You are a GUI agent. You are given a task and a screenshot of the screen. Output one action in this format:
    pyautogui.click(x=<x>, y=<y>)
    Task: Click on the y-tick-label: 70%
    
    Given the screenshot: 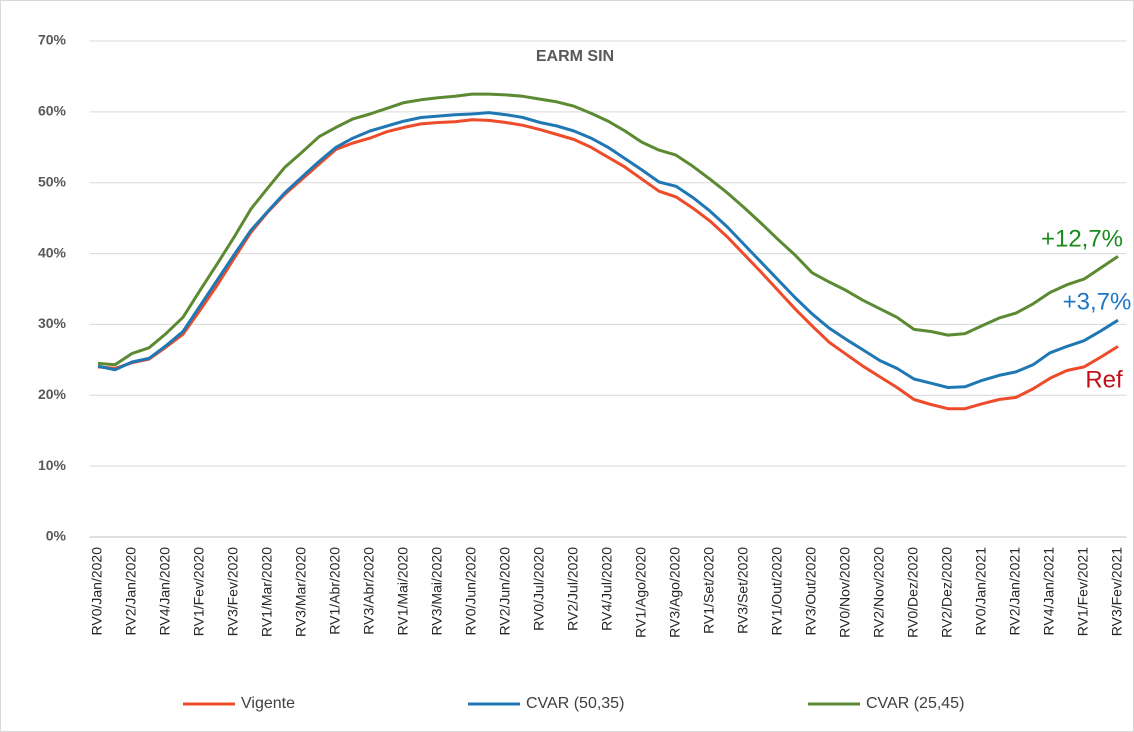 What is the action you would take?
    pyautogui.click(x=52, y=40)
    